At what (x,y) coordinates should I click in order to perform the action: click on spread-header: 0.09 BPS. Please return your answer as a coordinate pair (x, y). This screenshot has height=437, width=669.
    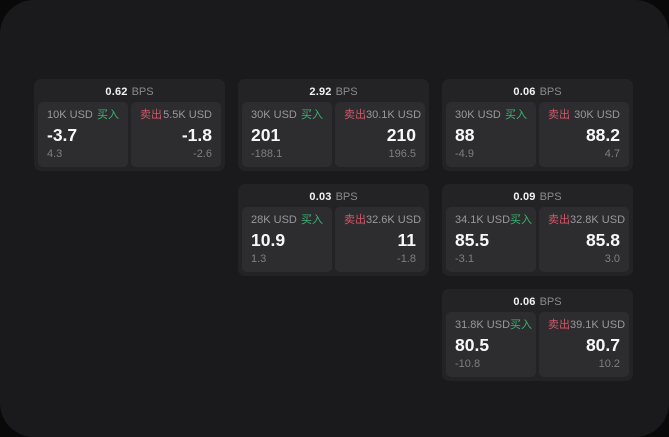
    Looking at the image, I should click on (537, 195).